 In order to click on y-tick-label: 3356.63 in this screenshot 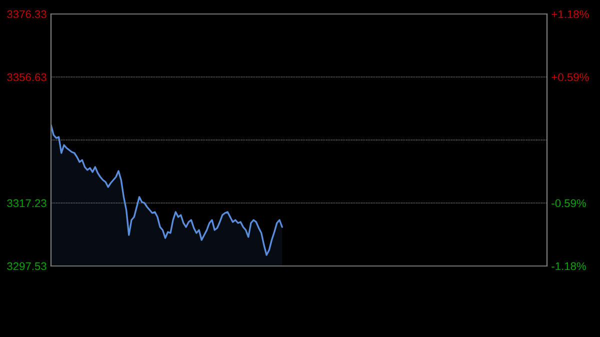, I will do `click(26, 77)`.